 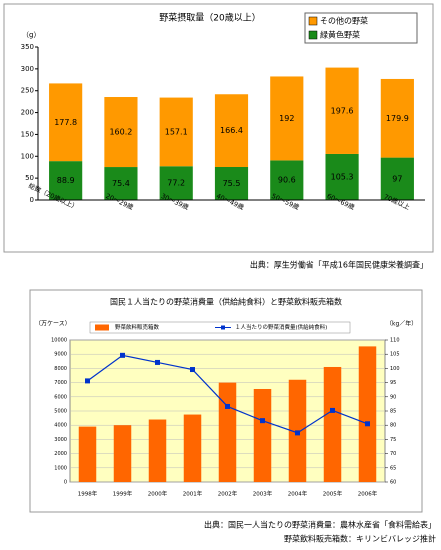 I want to click on data-label: 197.6, so click(x=342, y=110).